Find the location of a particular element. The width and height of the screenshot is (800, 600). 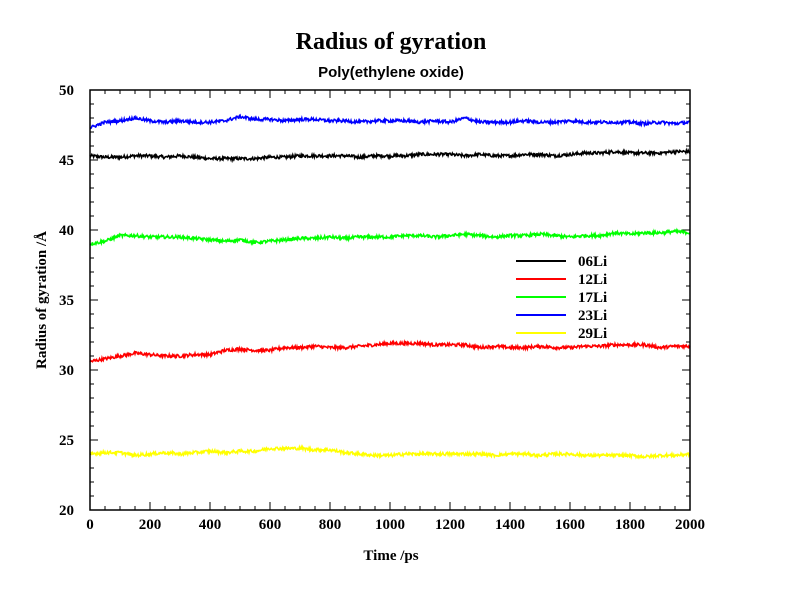

x-tick-label: 200 is located at coordinates (150, 525).